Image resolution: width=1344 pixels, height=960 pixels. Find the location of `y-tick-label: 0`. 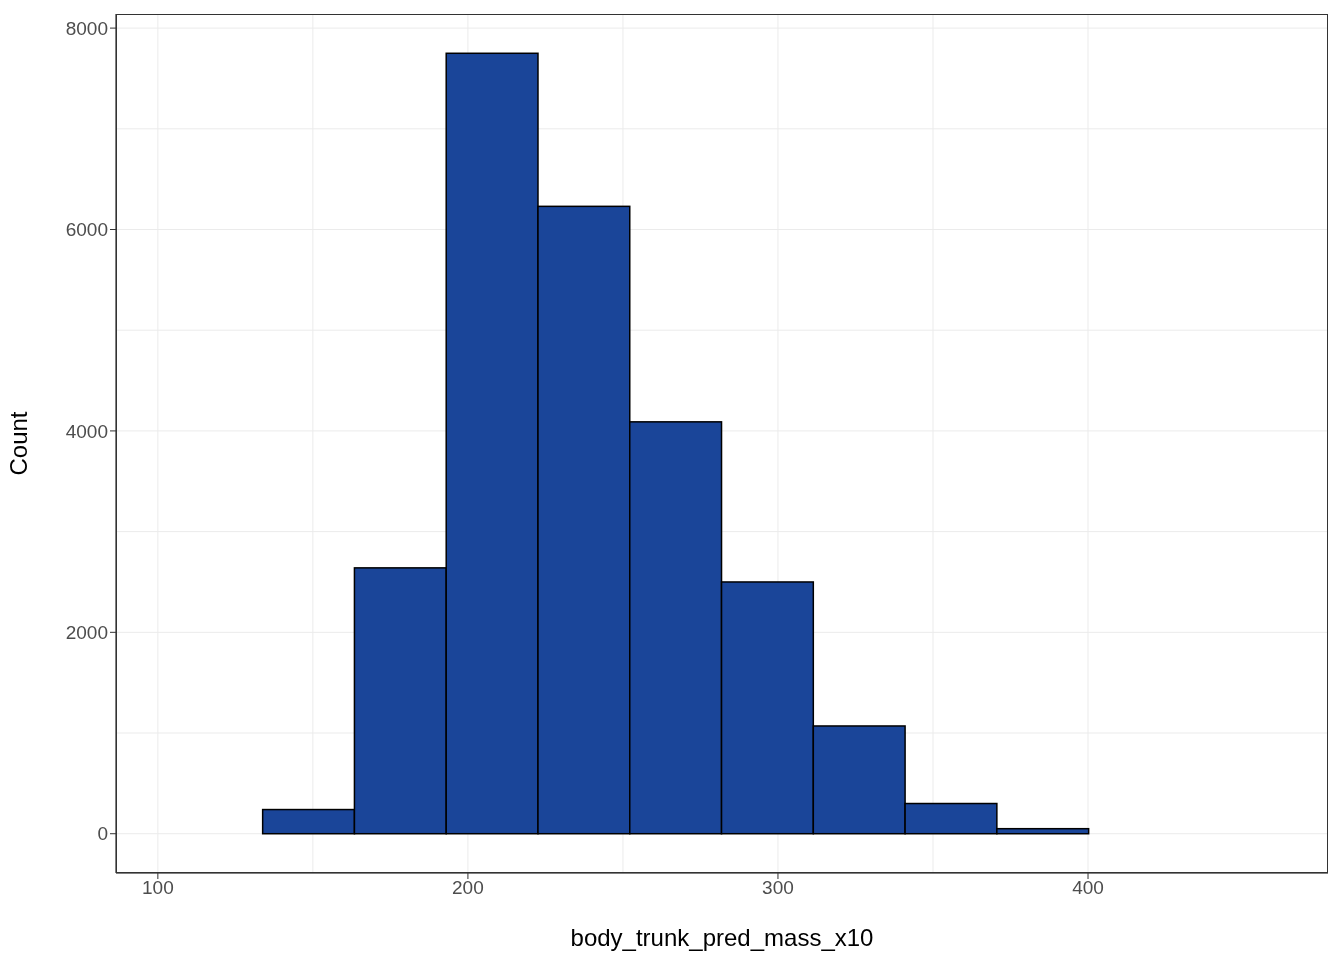

y-tick-label: 0 is located at coordinates (102, 834).